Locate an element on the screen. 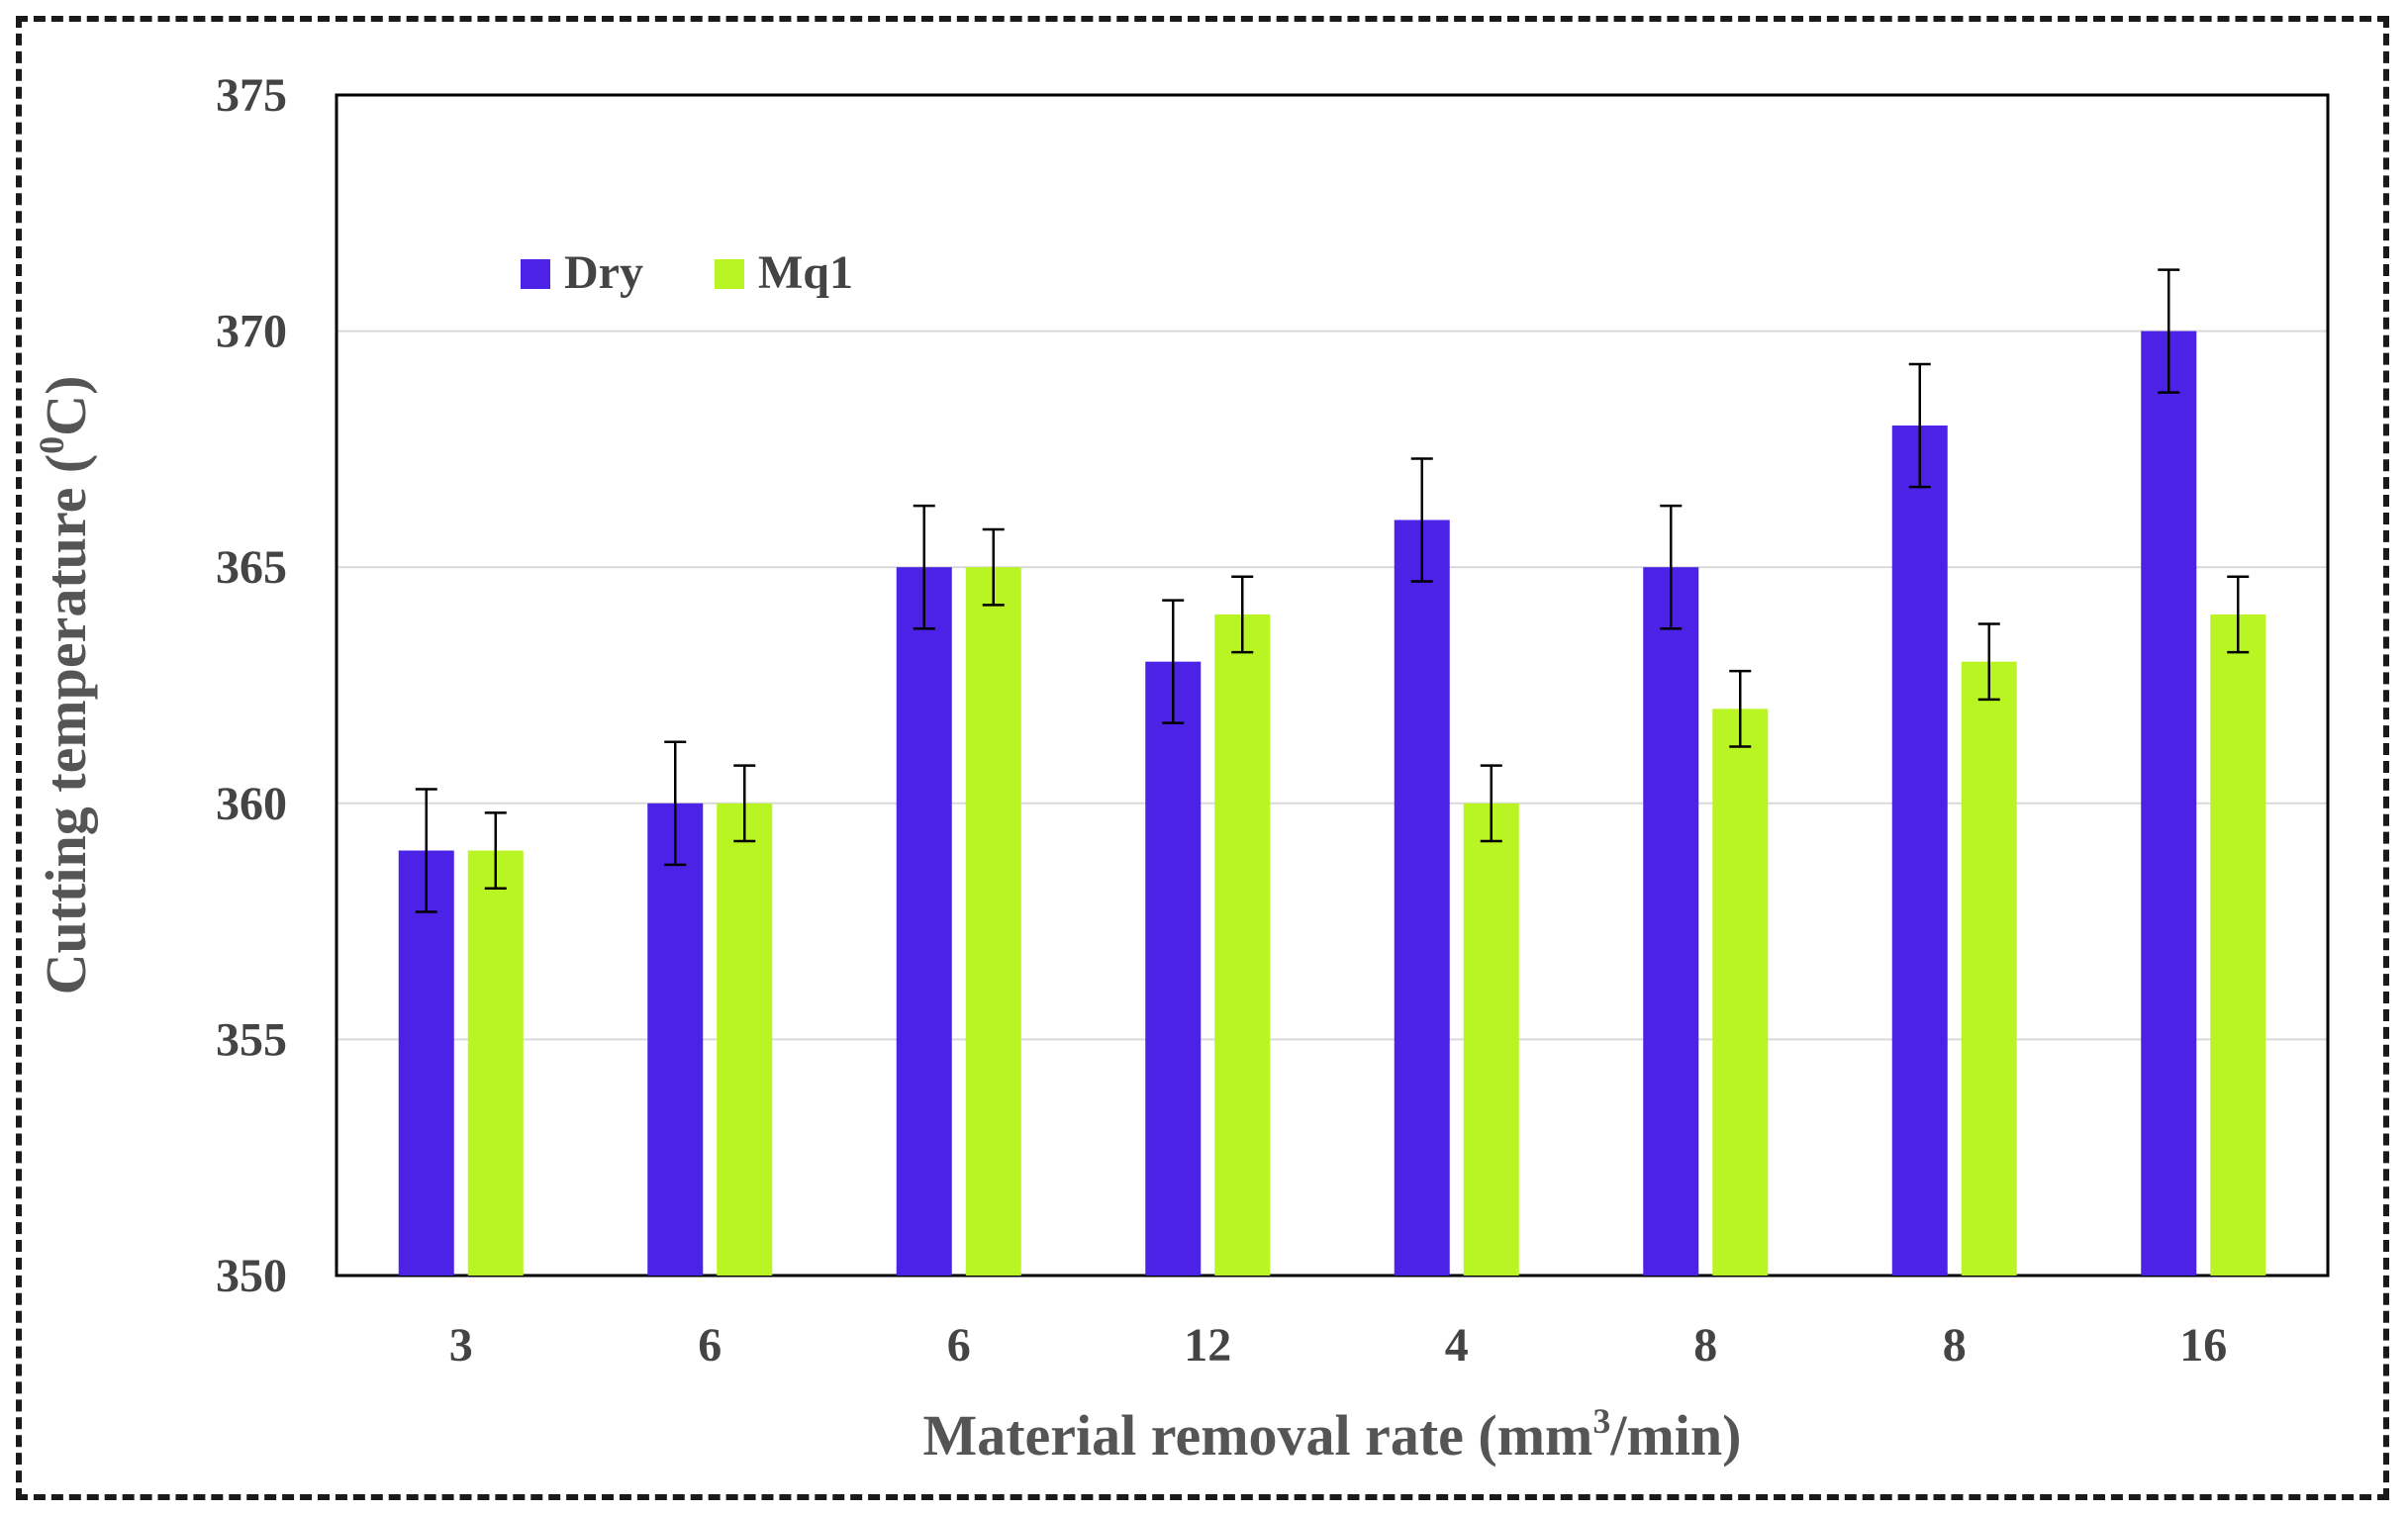 This screenshot has width=2408, height=1515. x-tick-label: 12 is located at coordinates (1207, 1346).